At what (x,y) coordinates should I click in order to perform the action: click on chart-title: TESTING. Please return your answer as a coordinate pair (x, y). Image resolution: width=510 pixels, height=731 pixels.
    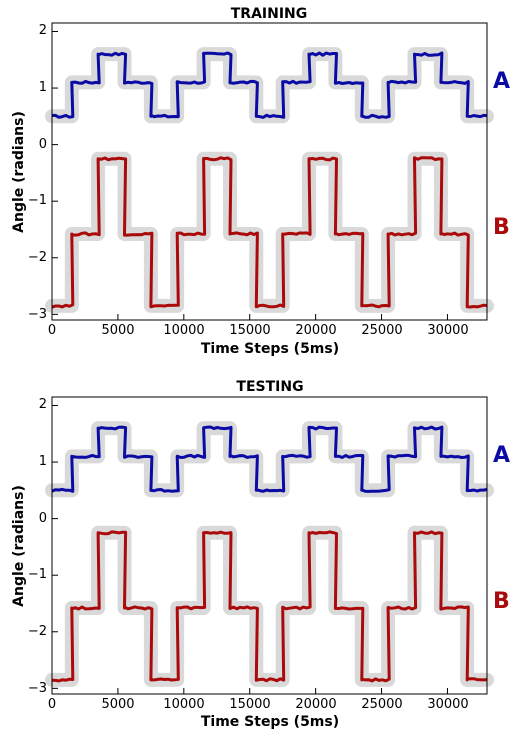
    Looking at the image, I should click on (269, 387).